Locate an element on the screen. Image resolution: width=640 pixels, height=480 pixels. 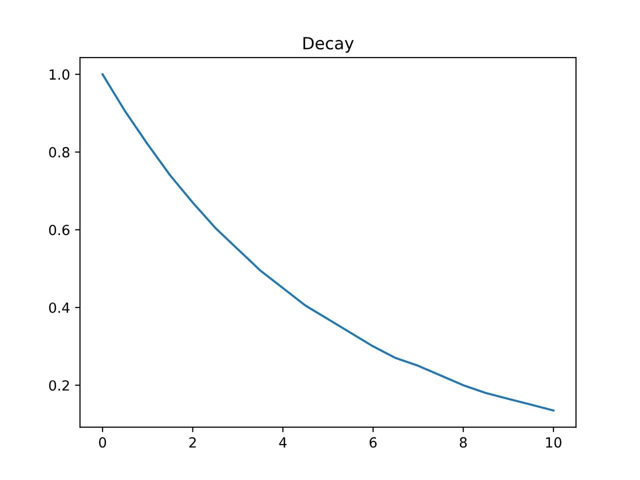
x-tick-label: 8 is located at coordinates (463, 442).